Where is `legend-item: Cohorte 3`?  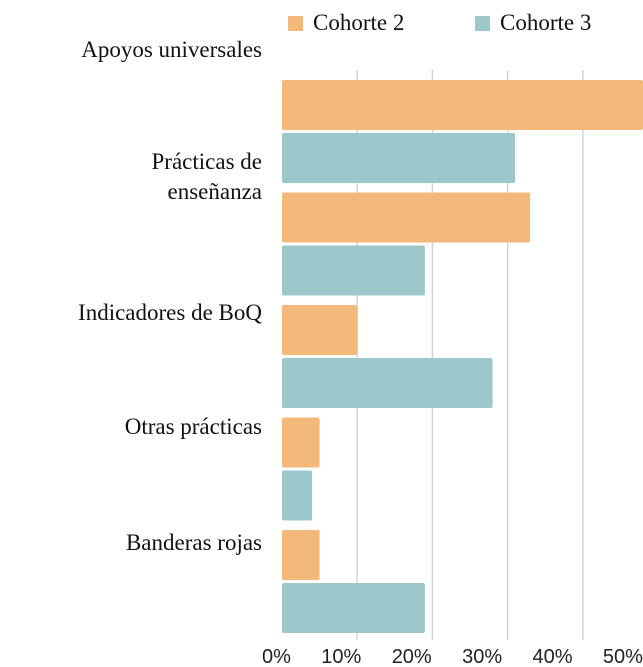
legend-item: Cohorte 3 is located at coordinates (533, 23).